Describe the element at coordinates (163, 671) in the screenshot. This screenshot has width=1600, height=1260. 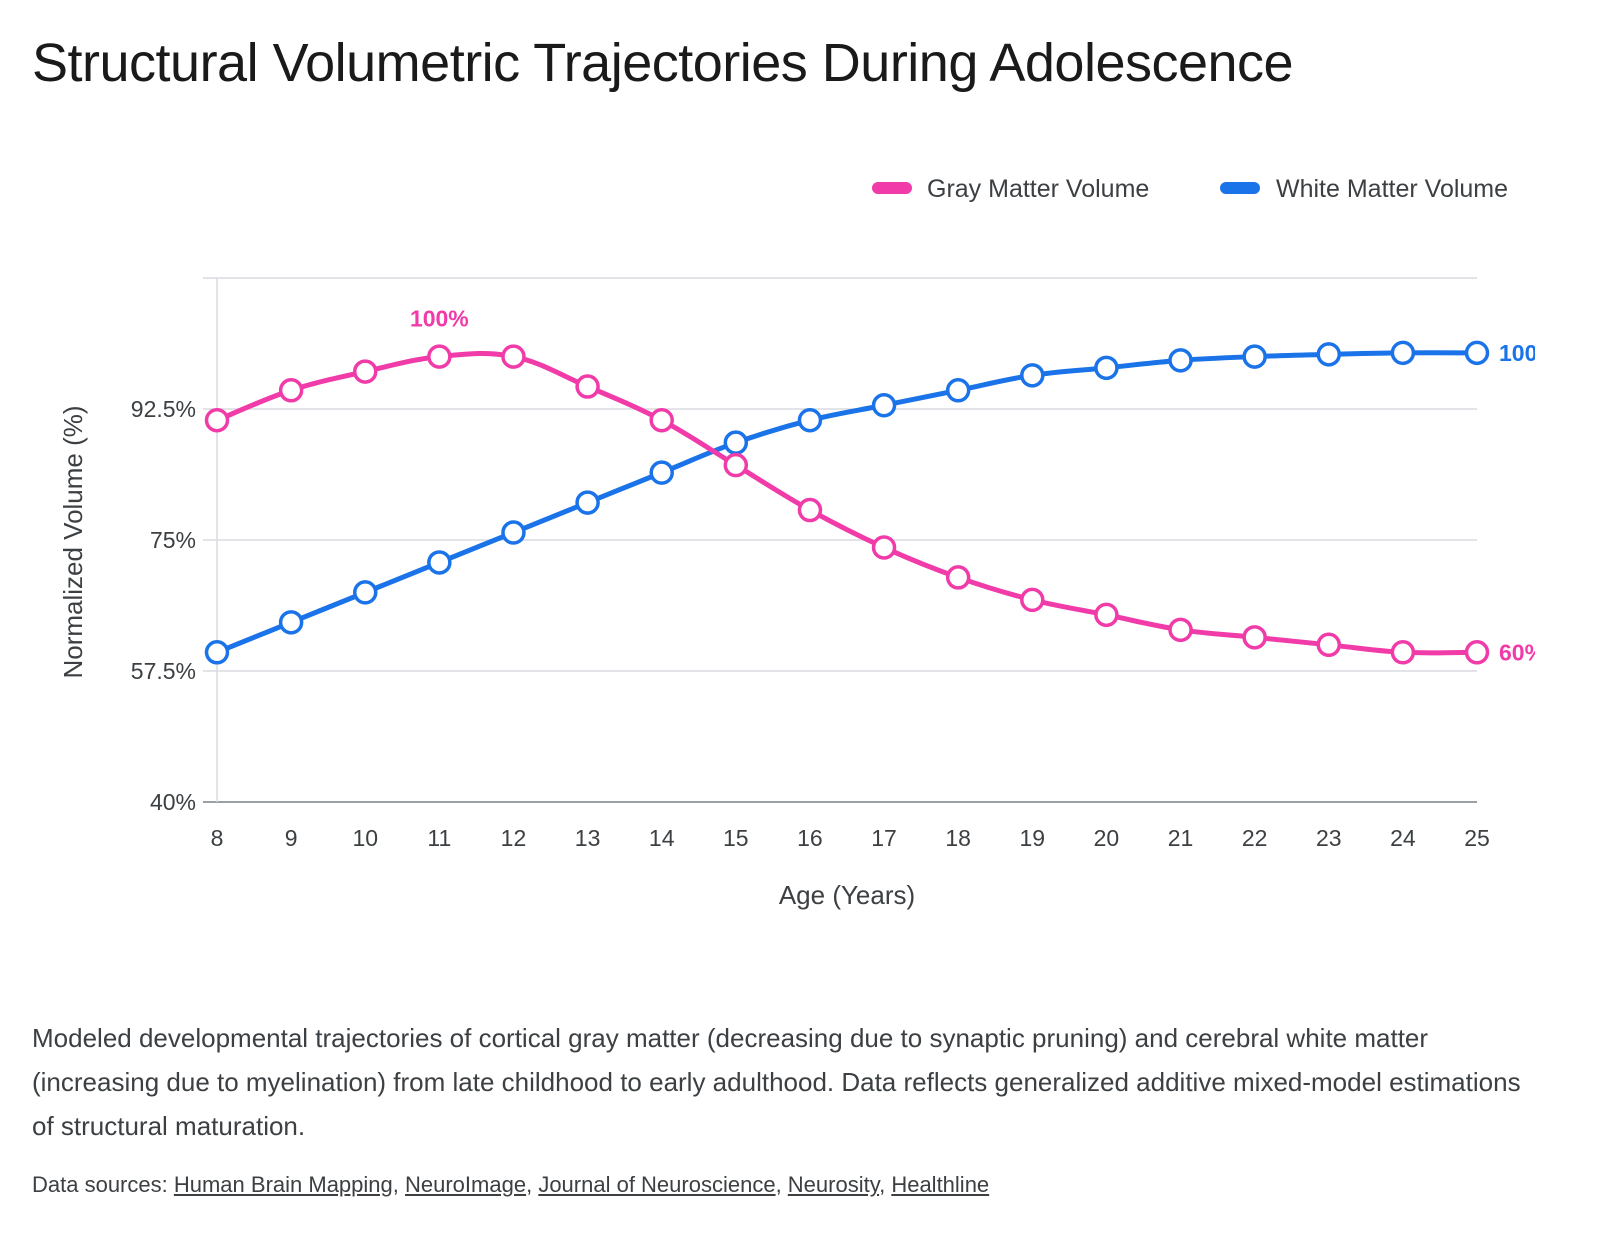
I see `y-tick-label: 57.5%` at that location.